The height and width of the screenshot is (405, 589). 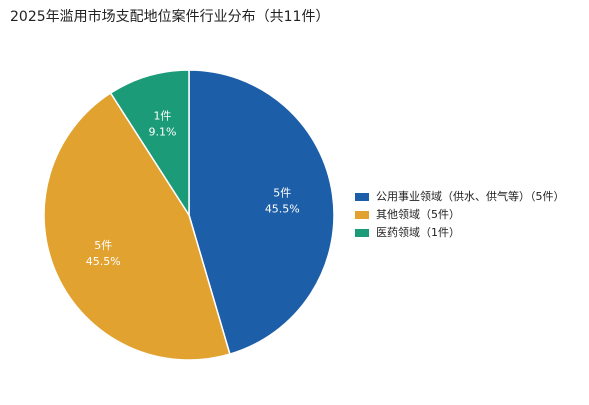 What do you see at coordinates (470, 196) in the screenshot?
I see `legend-label: 公用事业领域（供水、供气等）（5件）` at bounding box center [470, 196].